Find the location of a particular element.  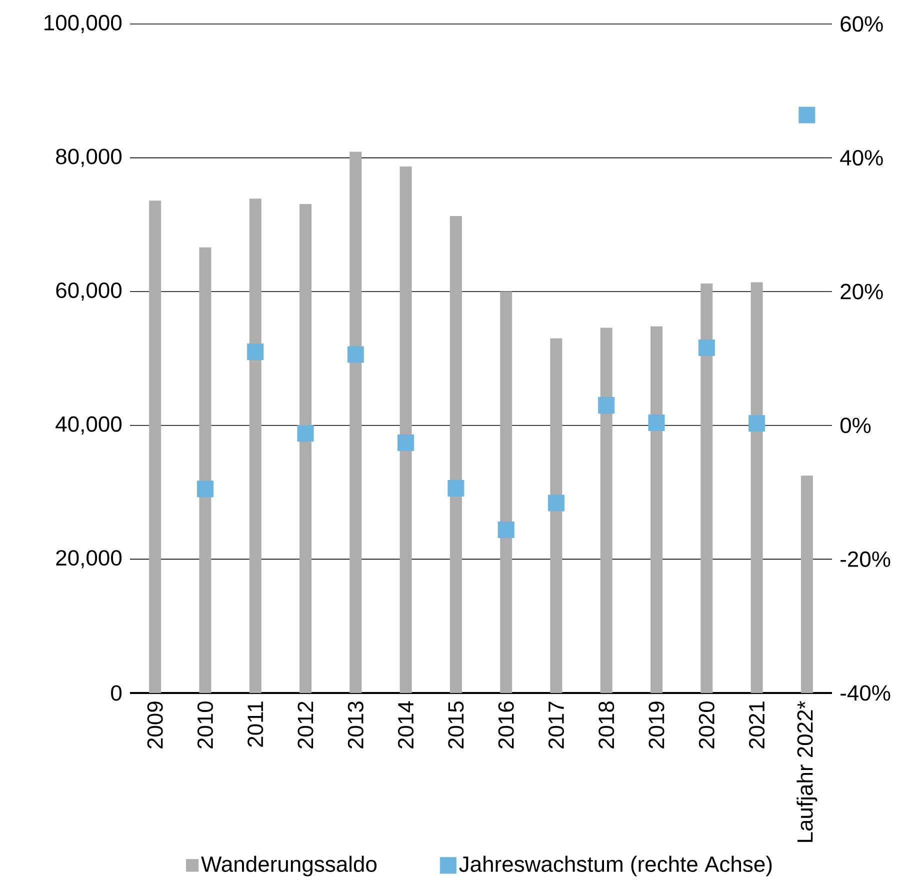

x-tick-label: 2012 is located at coordinates (306, 725).